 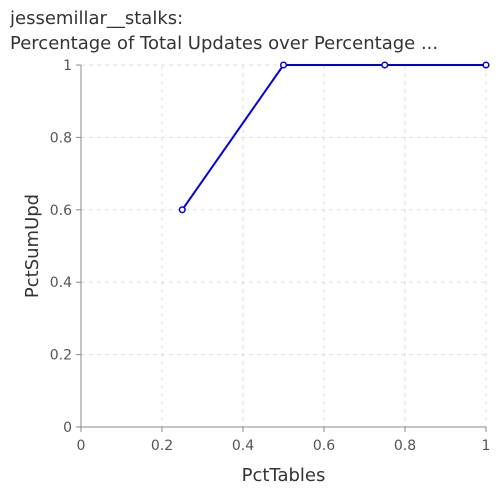 I want to click on chart-title-line-1: jessemillar__stalks:, so click(x=97, y=18).